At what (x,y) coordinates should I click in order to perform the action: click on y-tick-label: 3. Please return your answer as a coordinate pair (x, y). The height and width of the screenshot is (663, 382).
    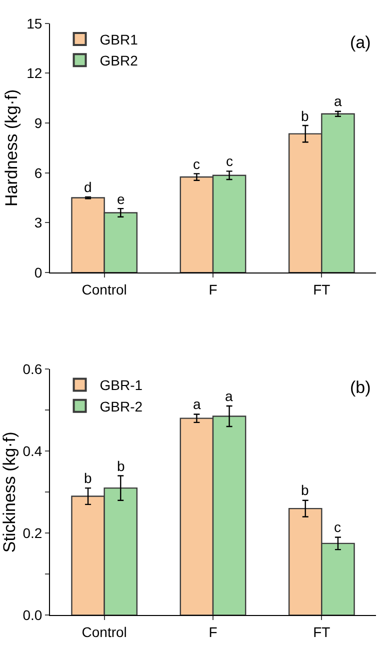
    Looking at the image, I should click on (38, 222).